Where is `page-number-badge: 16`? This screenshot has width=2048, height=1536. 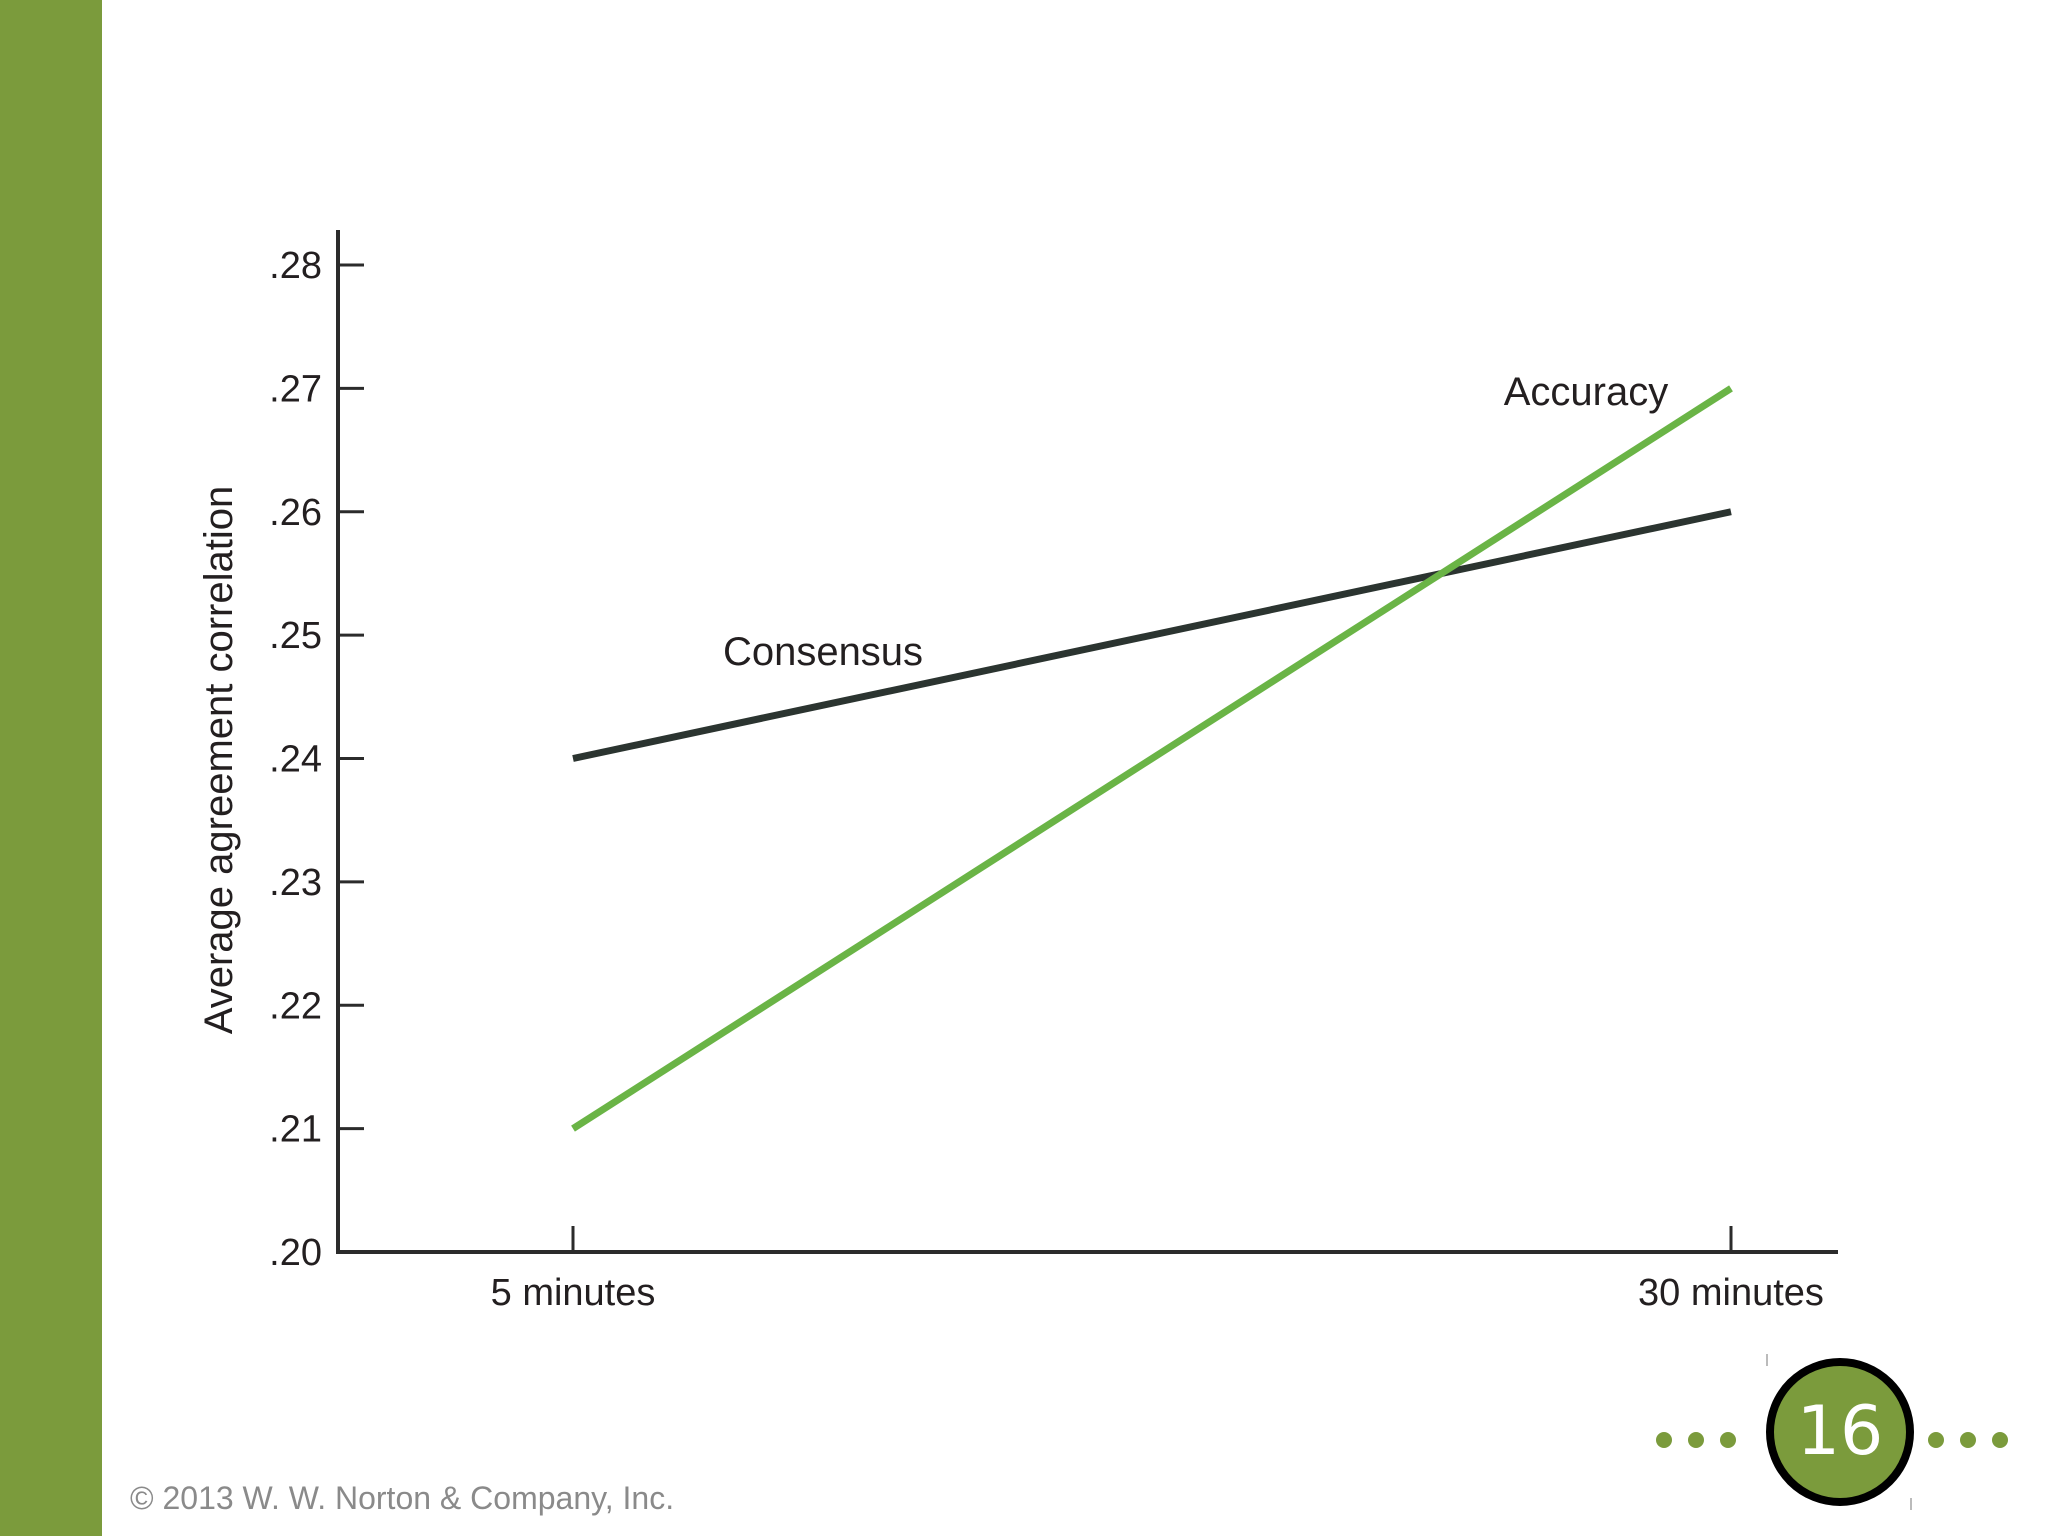
page-number-badge: 16 is located at coordinates (1840, 1432).